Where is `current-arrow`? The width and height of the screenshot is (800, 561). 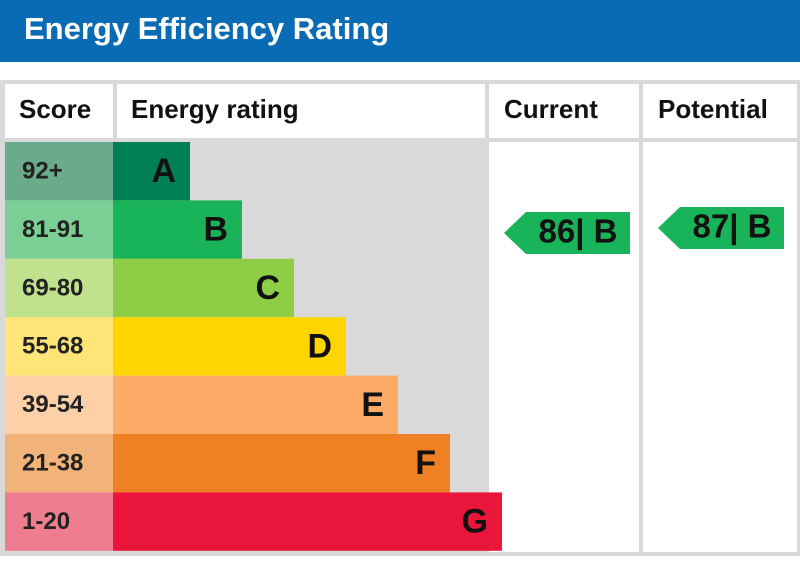
current-arrow is located at coordinates (567, 233).